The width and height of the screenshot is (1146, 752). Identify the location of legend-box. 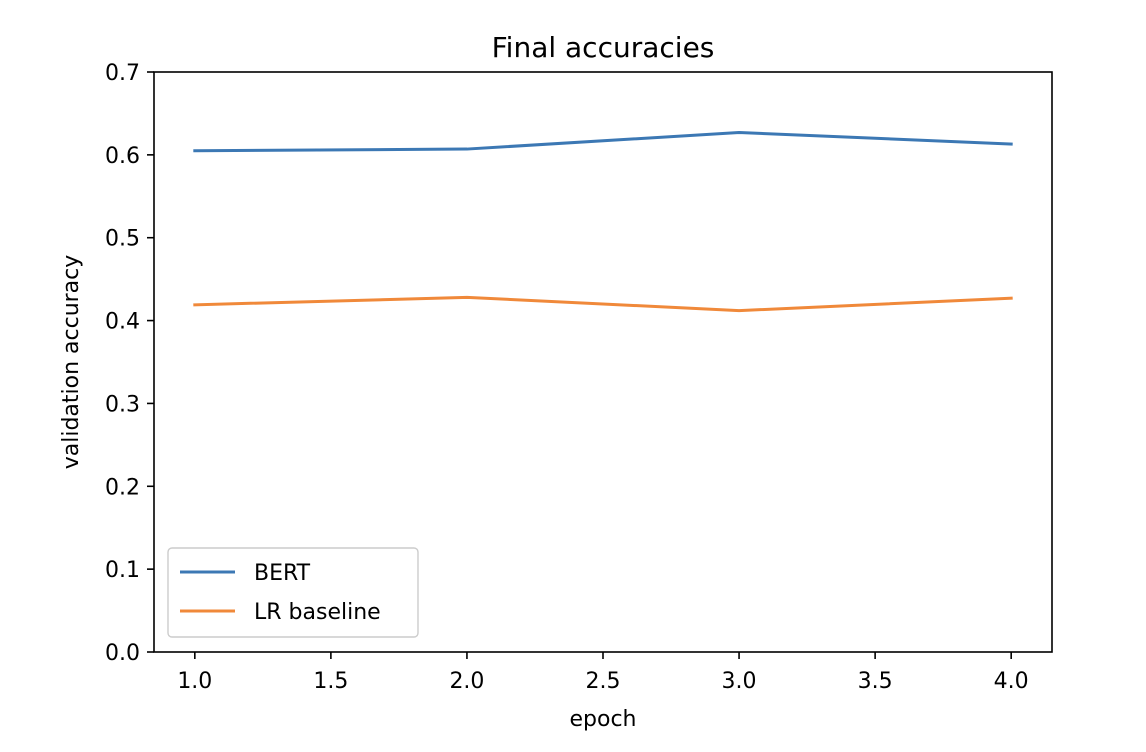
(293, 592).